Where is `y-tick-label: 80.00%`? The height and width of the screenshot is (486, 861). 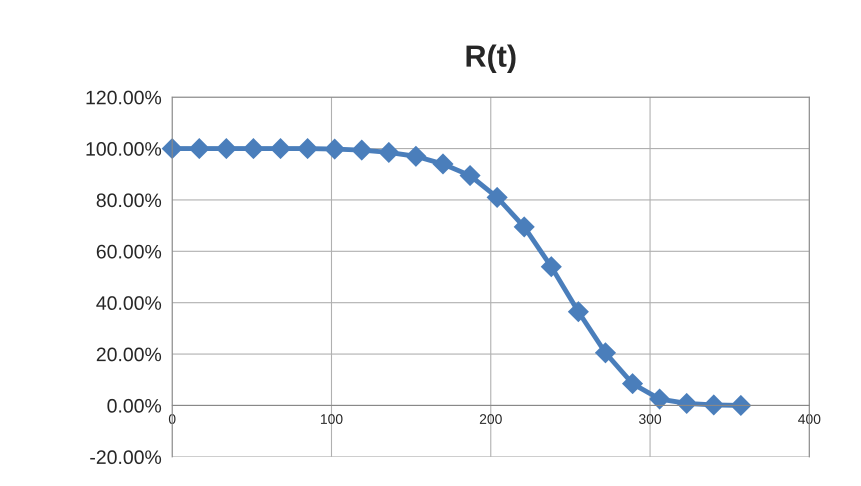 y-tick-label: 80.00% is located at coordinates (129, 200).